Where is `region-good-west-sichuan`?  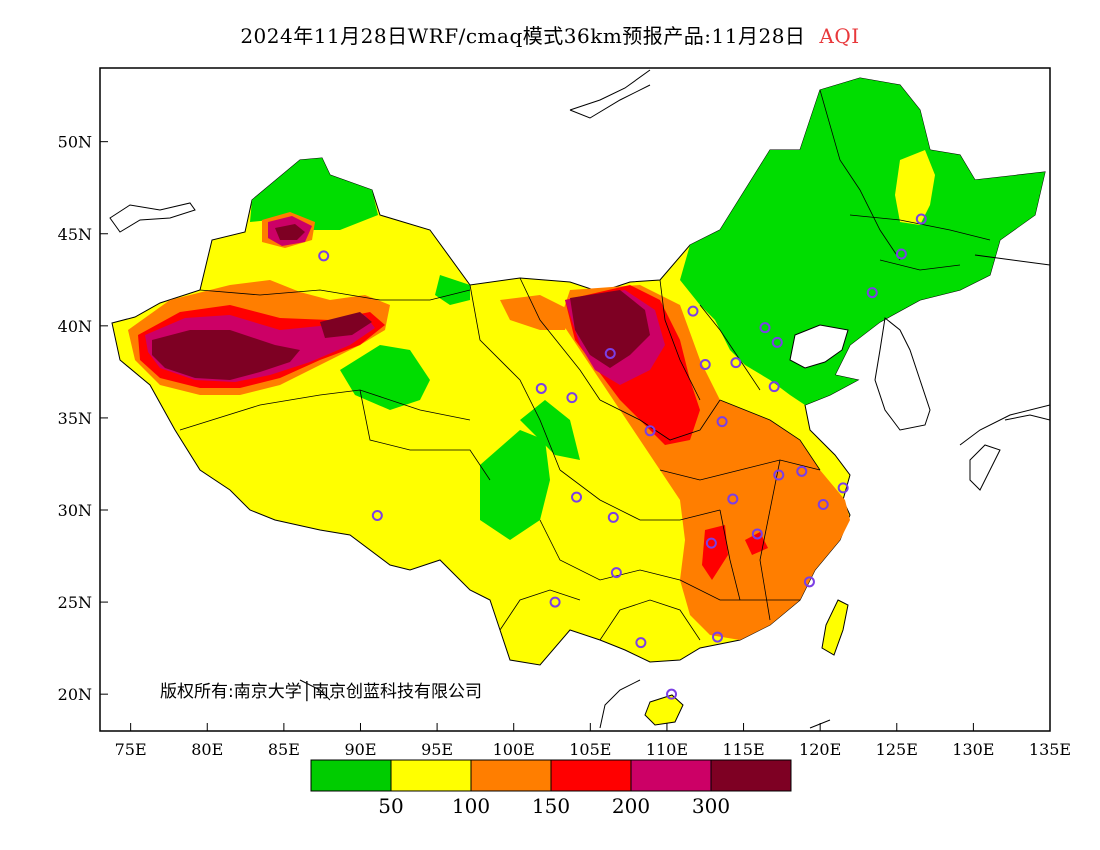 region-good-west-sichuan is located at coordinates (515, 485).